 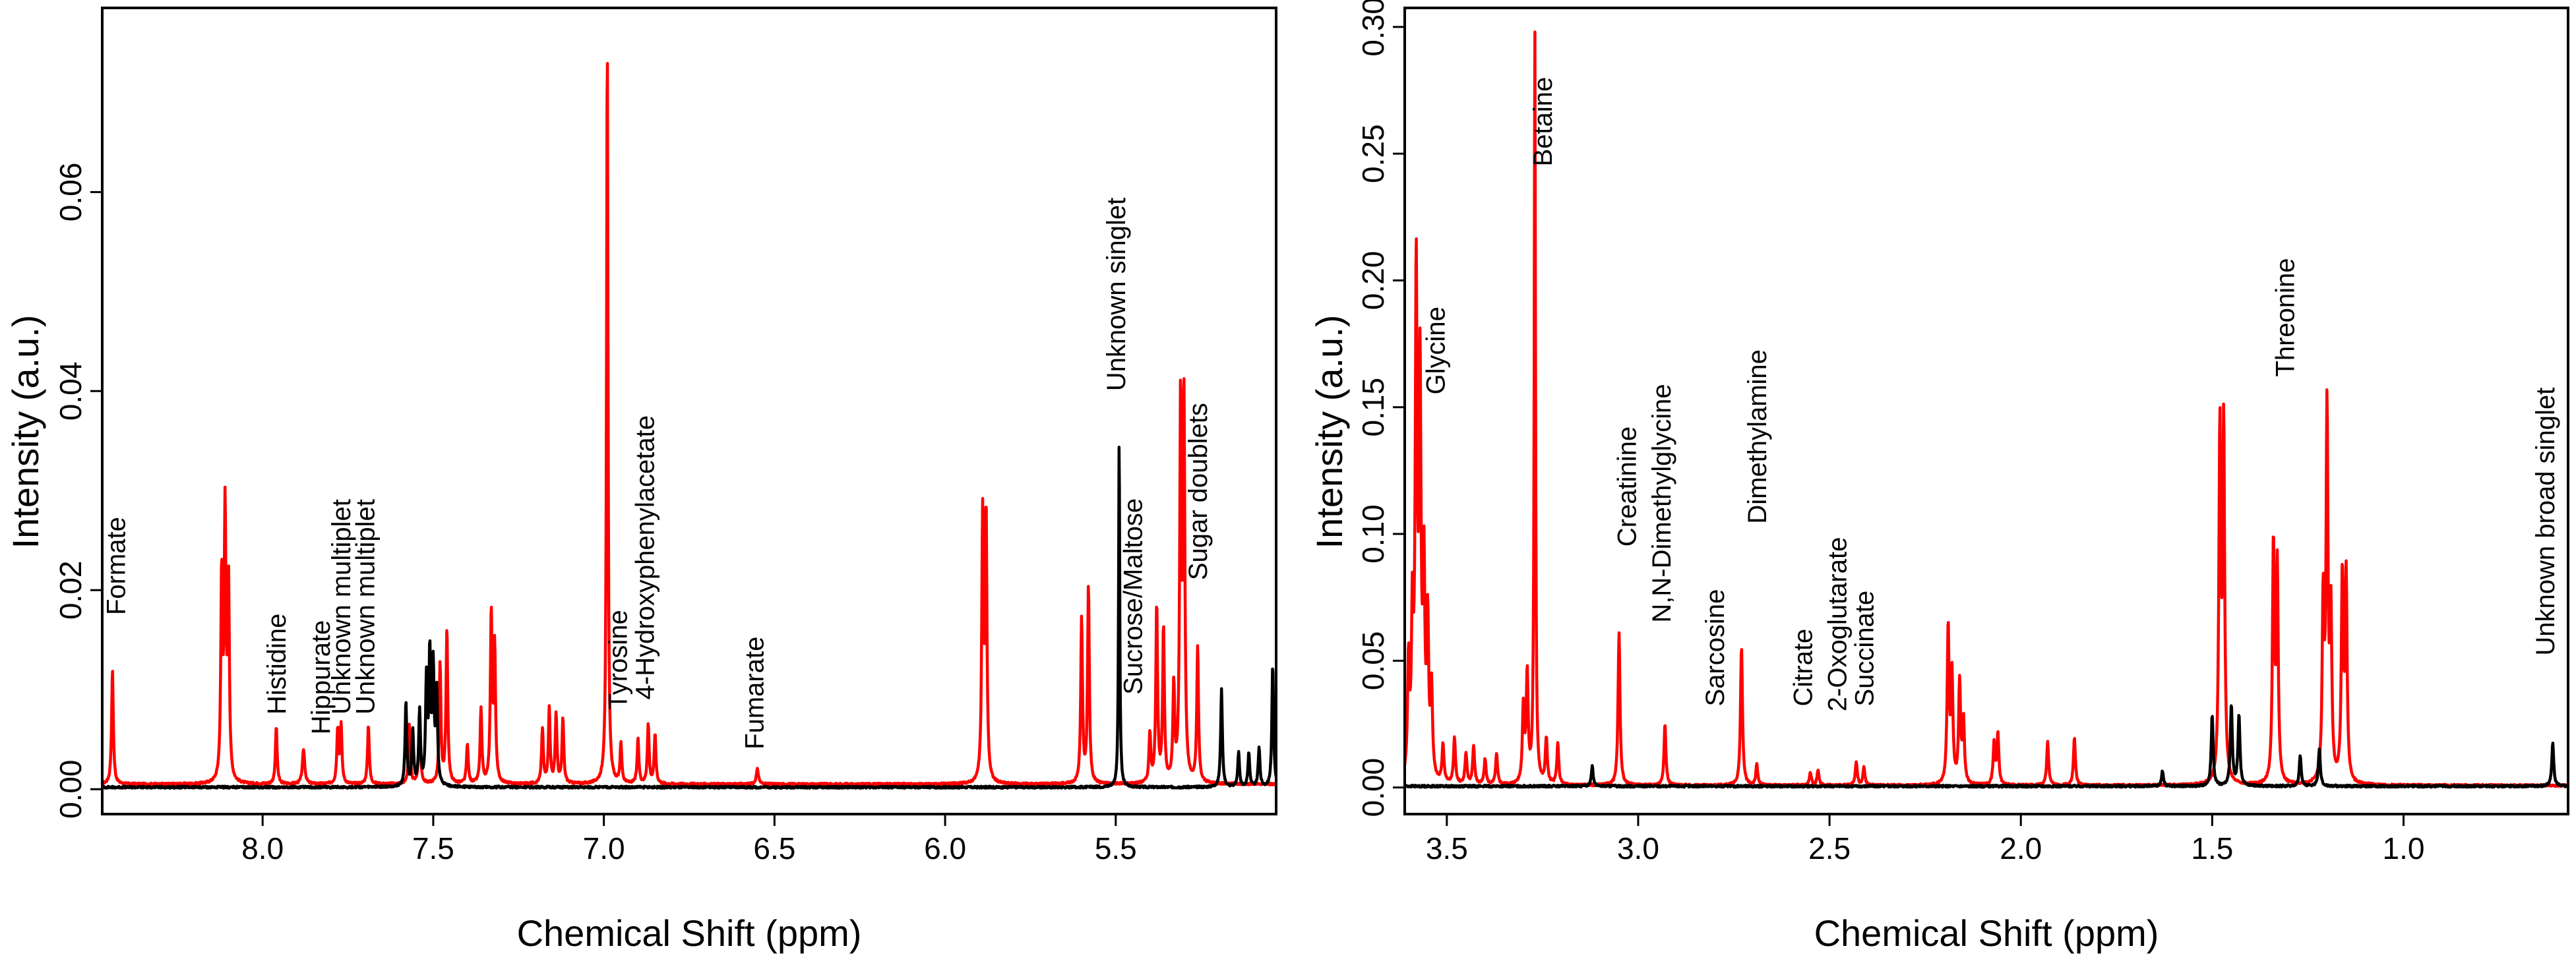 What do you see at coordinates (1829, 849) in the screenshot?
I see `x-tick-label: 2.5` at bounding box center [1829, 849].